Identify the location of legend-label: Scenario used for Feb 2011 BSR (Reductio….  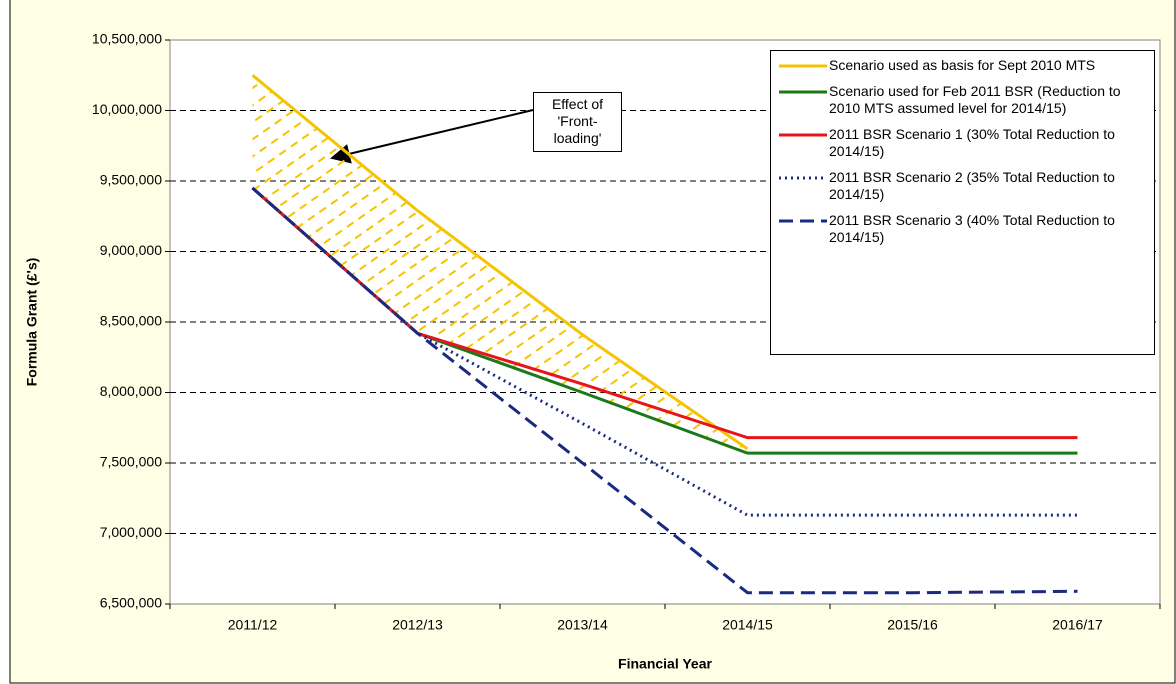
(975, 99).